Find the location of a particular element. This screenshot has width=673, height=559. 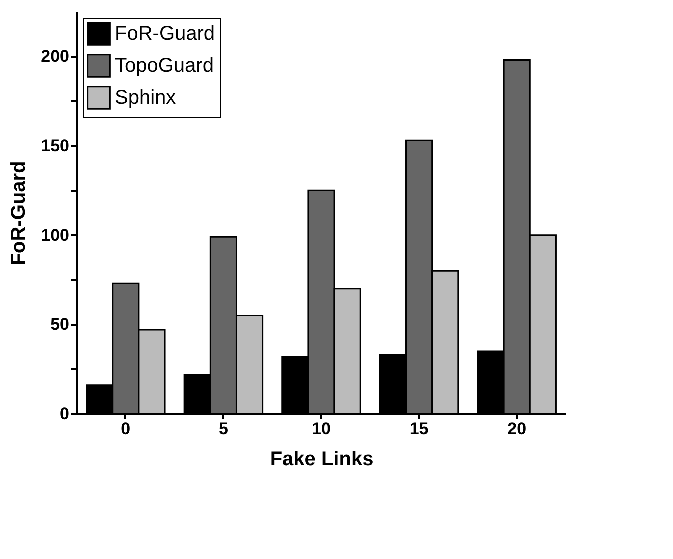

x-tick-label: 0 is located at coordinates (126, 429).